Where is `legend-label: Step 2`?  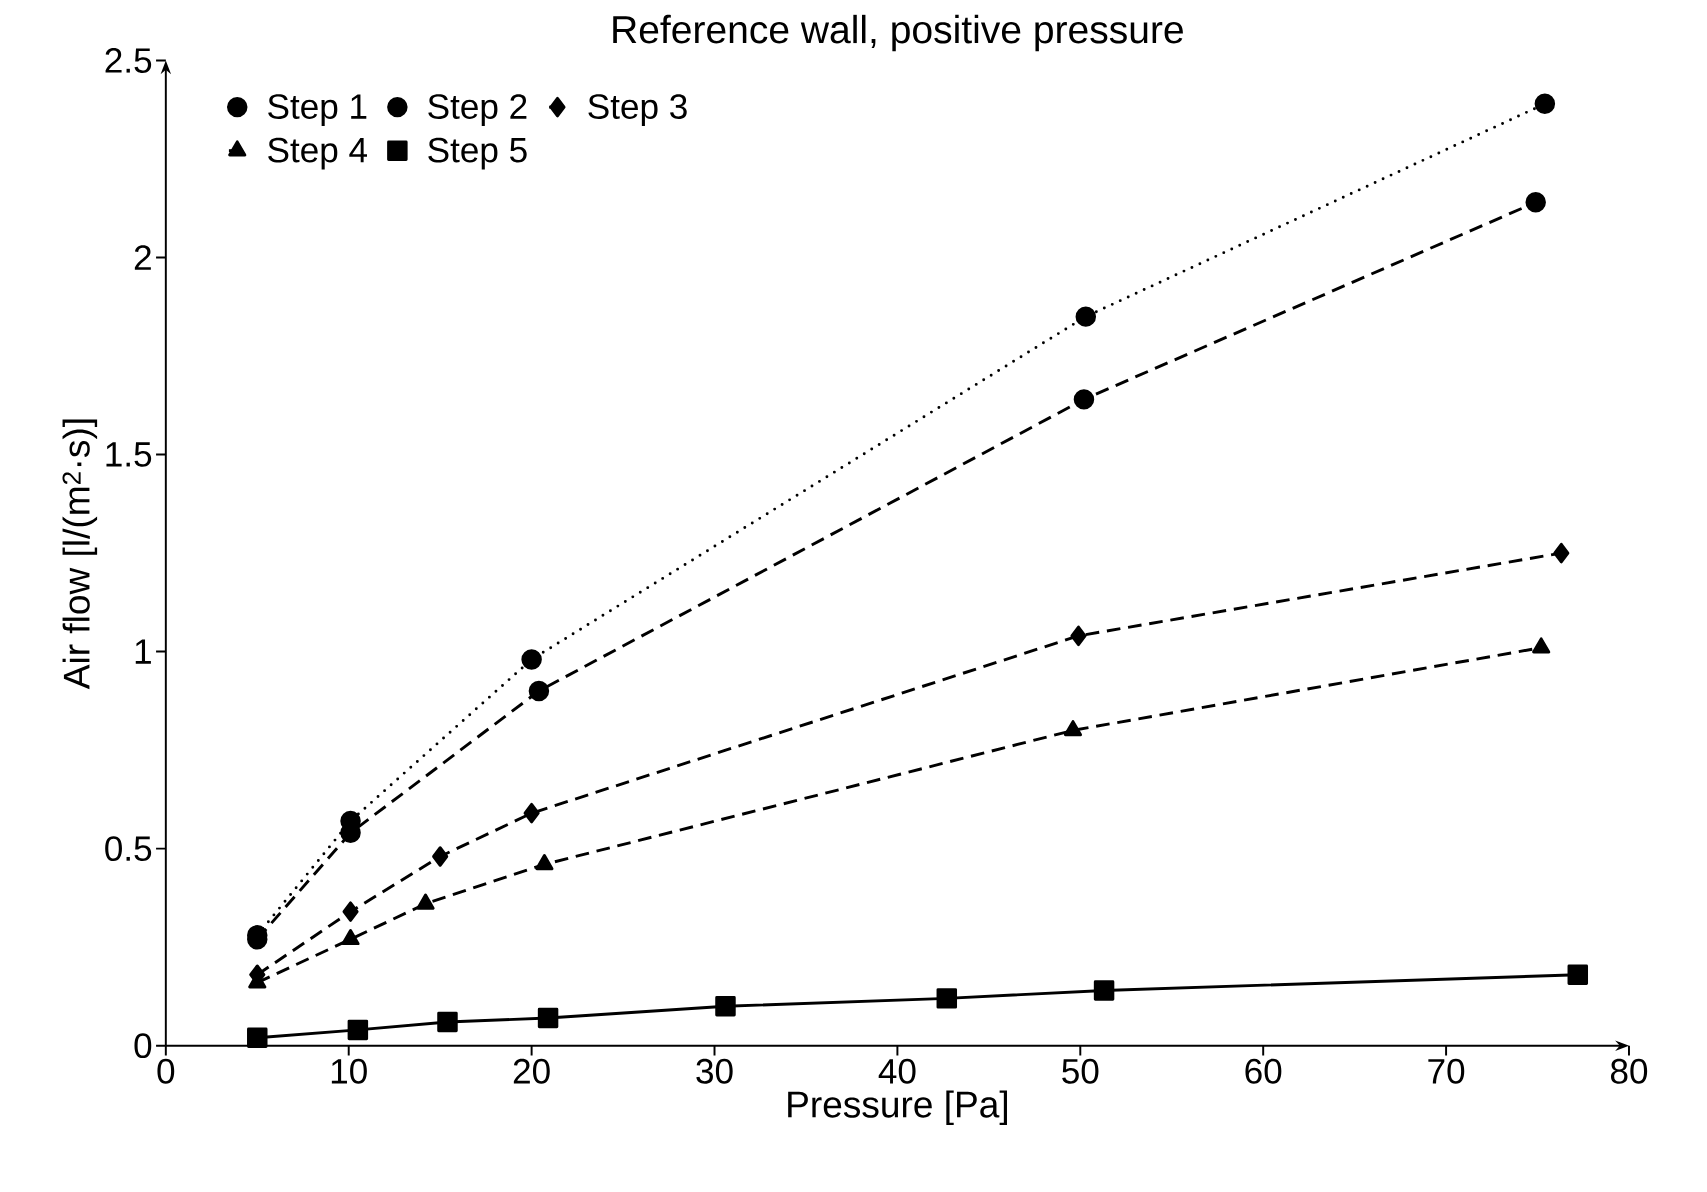 legend-label: Step 2 is located at coordinates (477, 110).